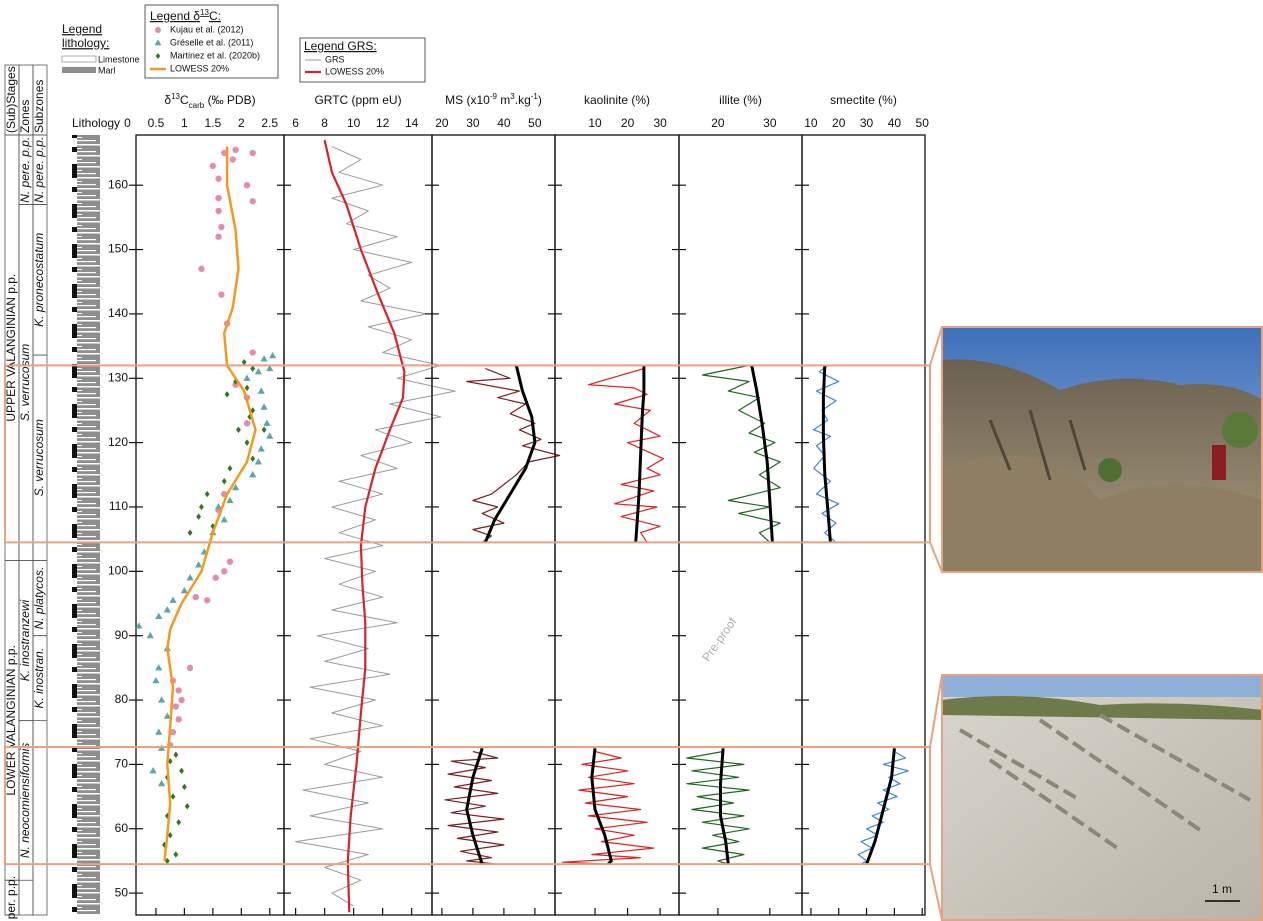 This screenshot has width=1263, height=921. I want to click on legend-box, so click(211, 41).